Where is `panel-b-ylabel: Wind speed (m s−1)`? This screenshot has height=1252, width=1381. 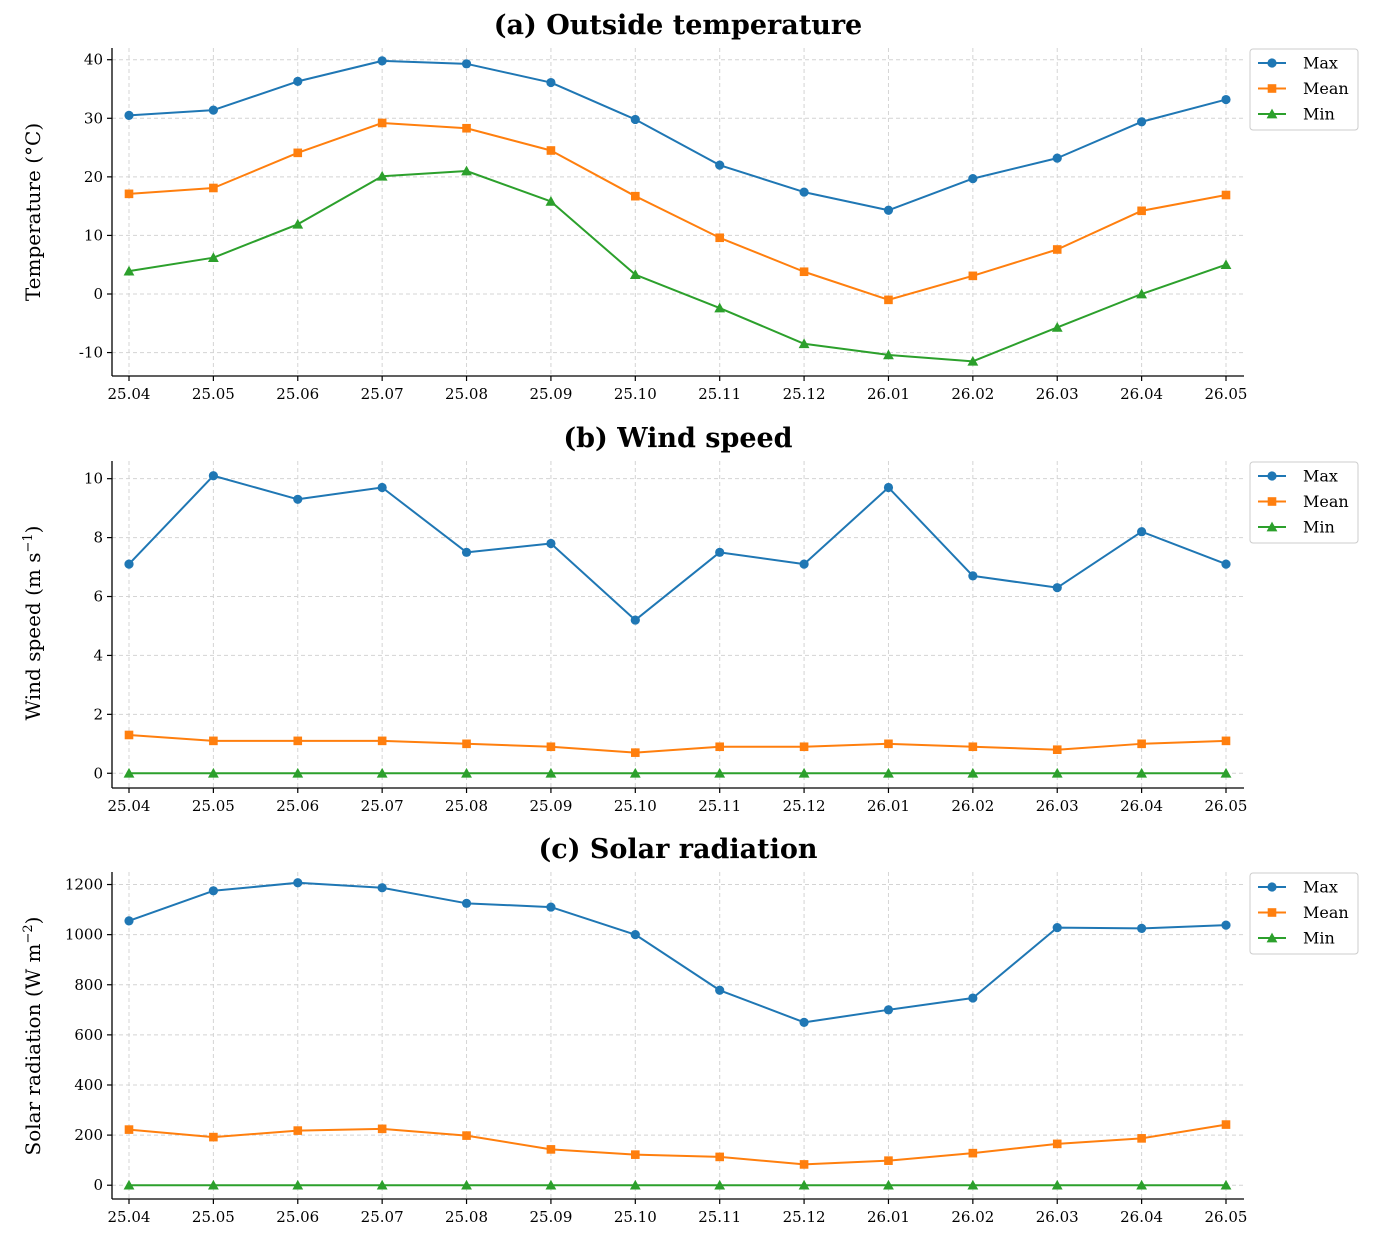 panel-b-ylabel: Wind speed (m s−1) is located at coordinates (33, 623).